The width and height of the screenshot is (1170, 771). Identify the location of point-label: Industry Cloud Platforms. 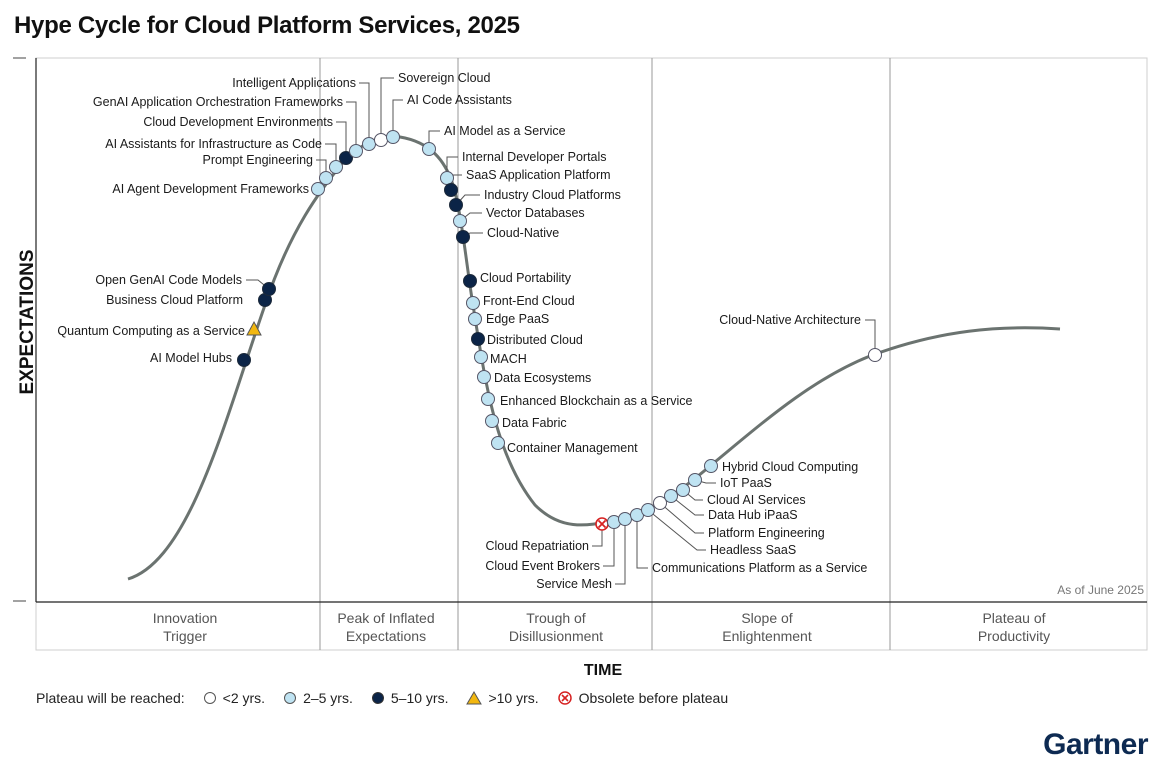
(552, 195).